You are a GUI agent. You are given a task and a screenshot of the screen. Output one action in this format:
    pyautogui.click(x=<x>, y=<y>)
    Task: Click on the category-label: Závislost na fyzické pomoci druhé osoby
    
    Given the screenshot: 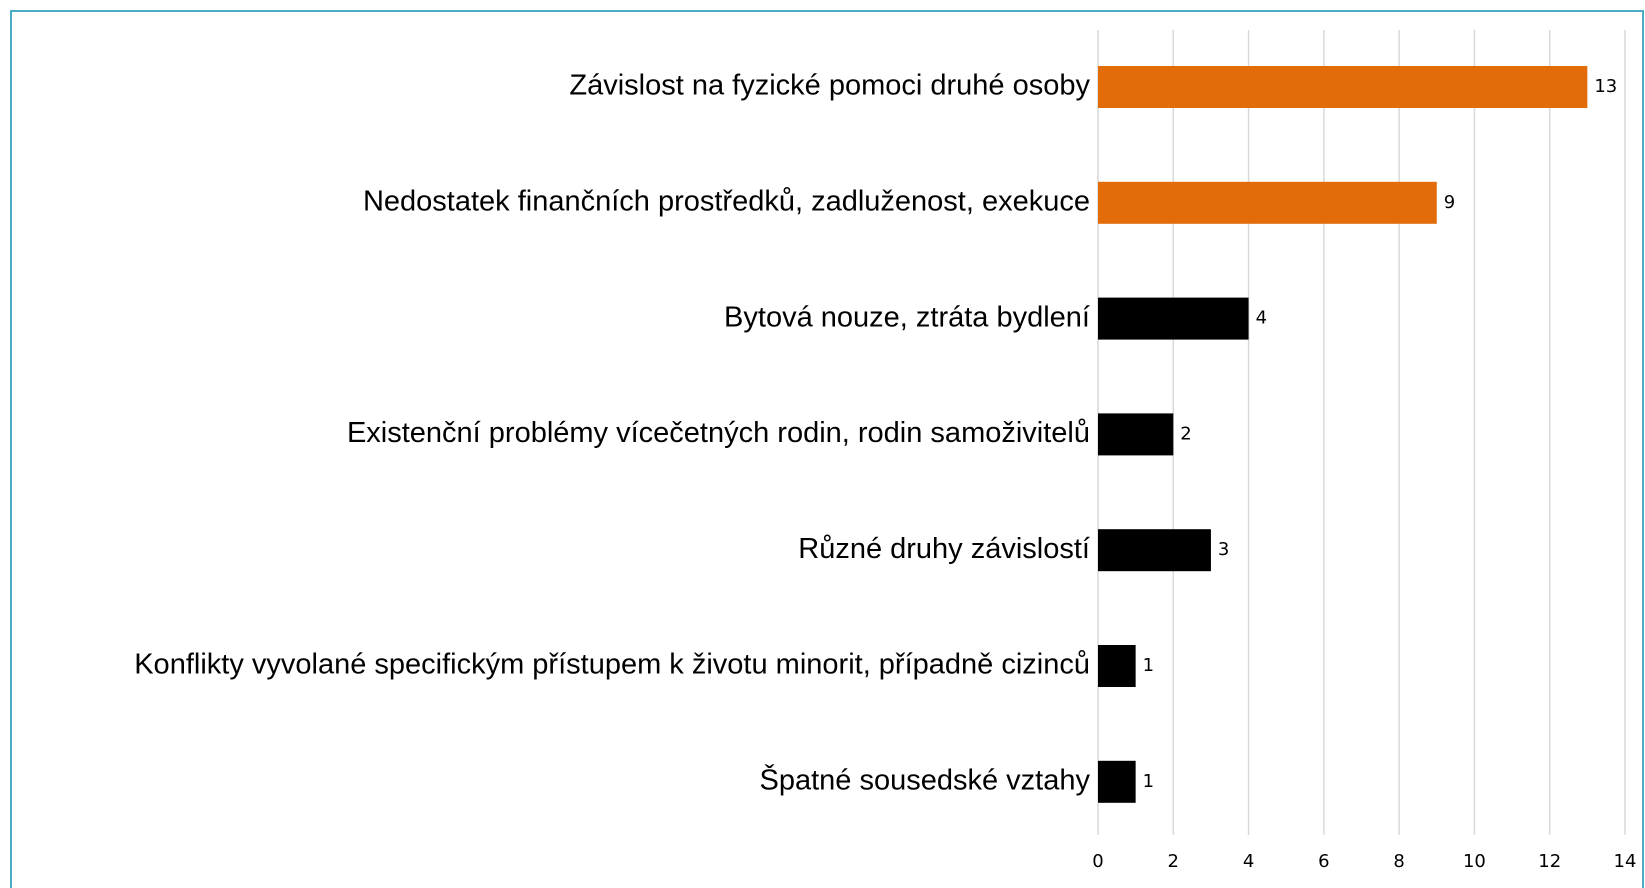 What is the action you would take?
    pyautogui.click(x=829, y=86)
    